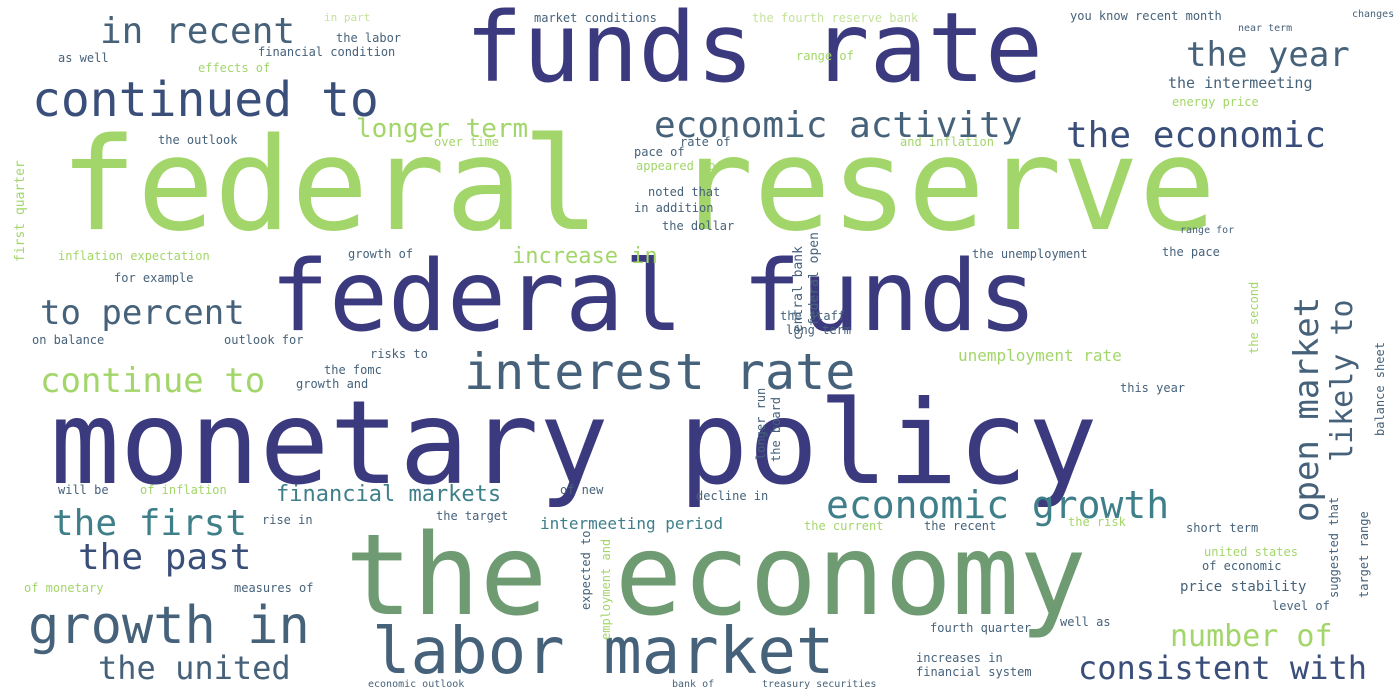  I want to click on word-financial-markets: financial markets, so click(389, 494).